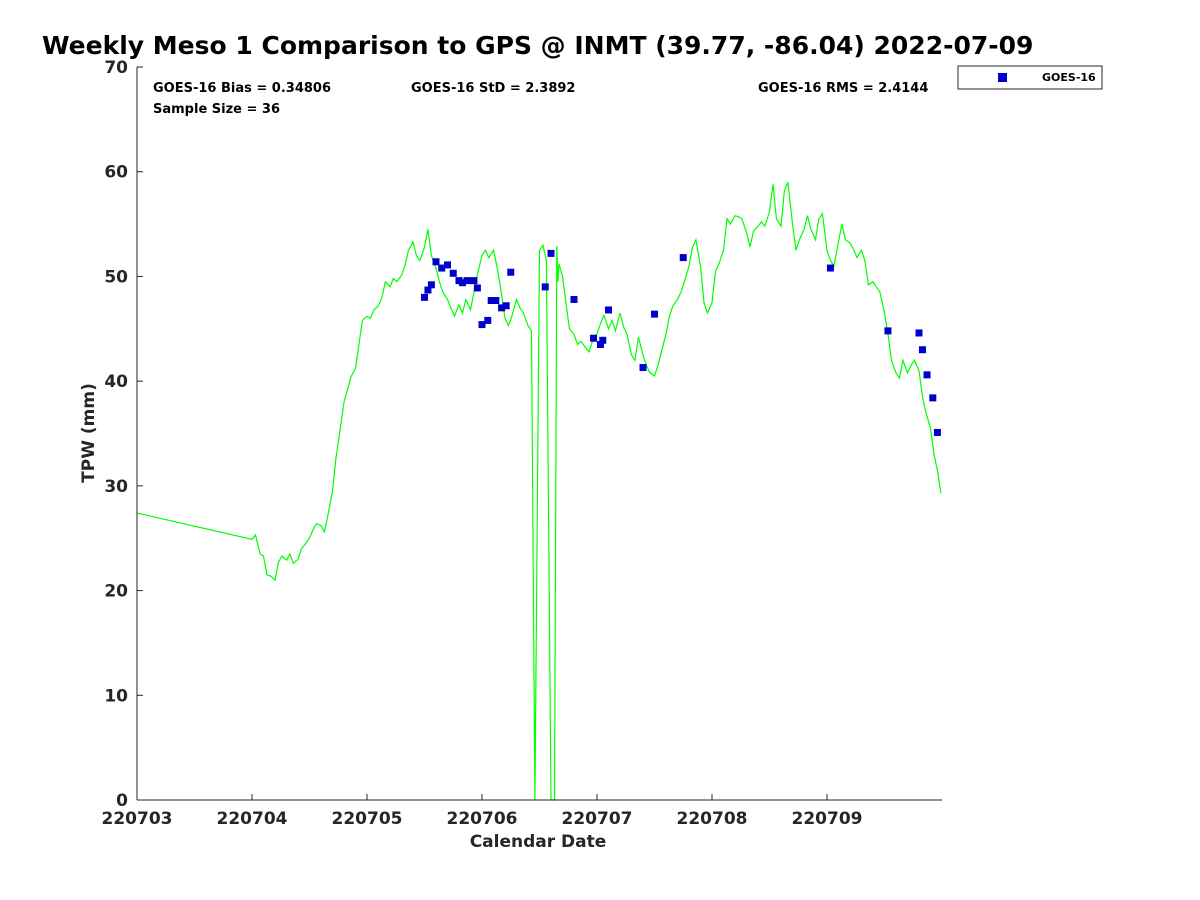  Describe the element at coordinates (493, 88) in the screenshot. I see `stat-std: GOES-16 StD = 2.3892` at that location.